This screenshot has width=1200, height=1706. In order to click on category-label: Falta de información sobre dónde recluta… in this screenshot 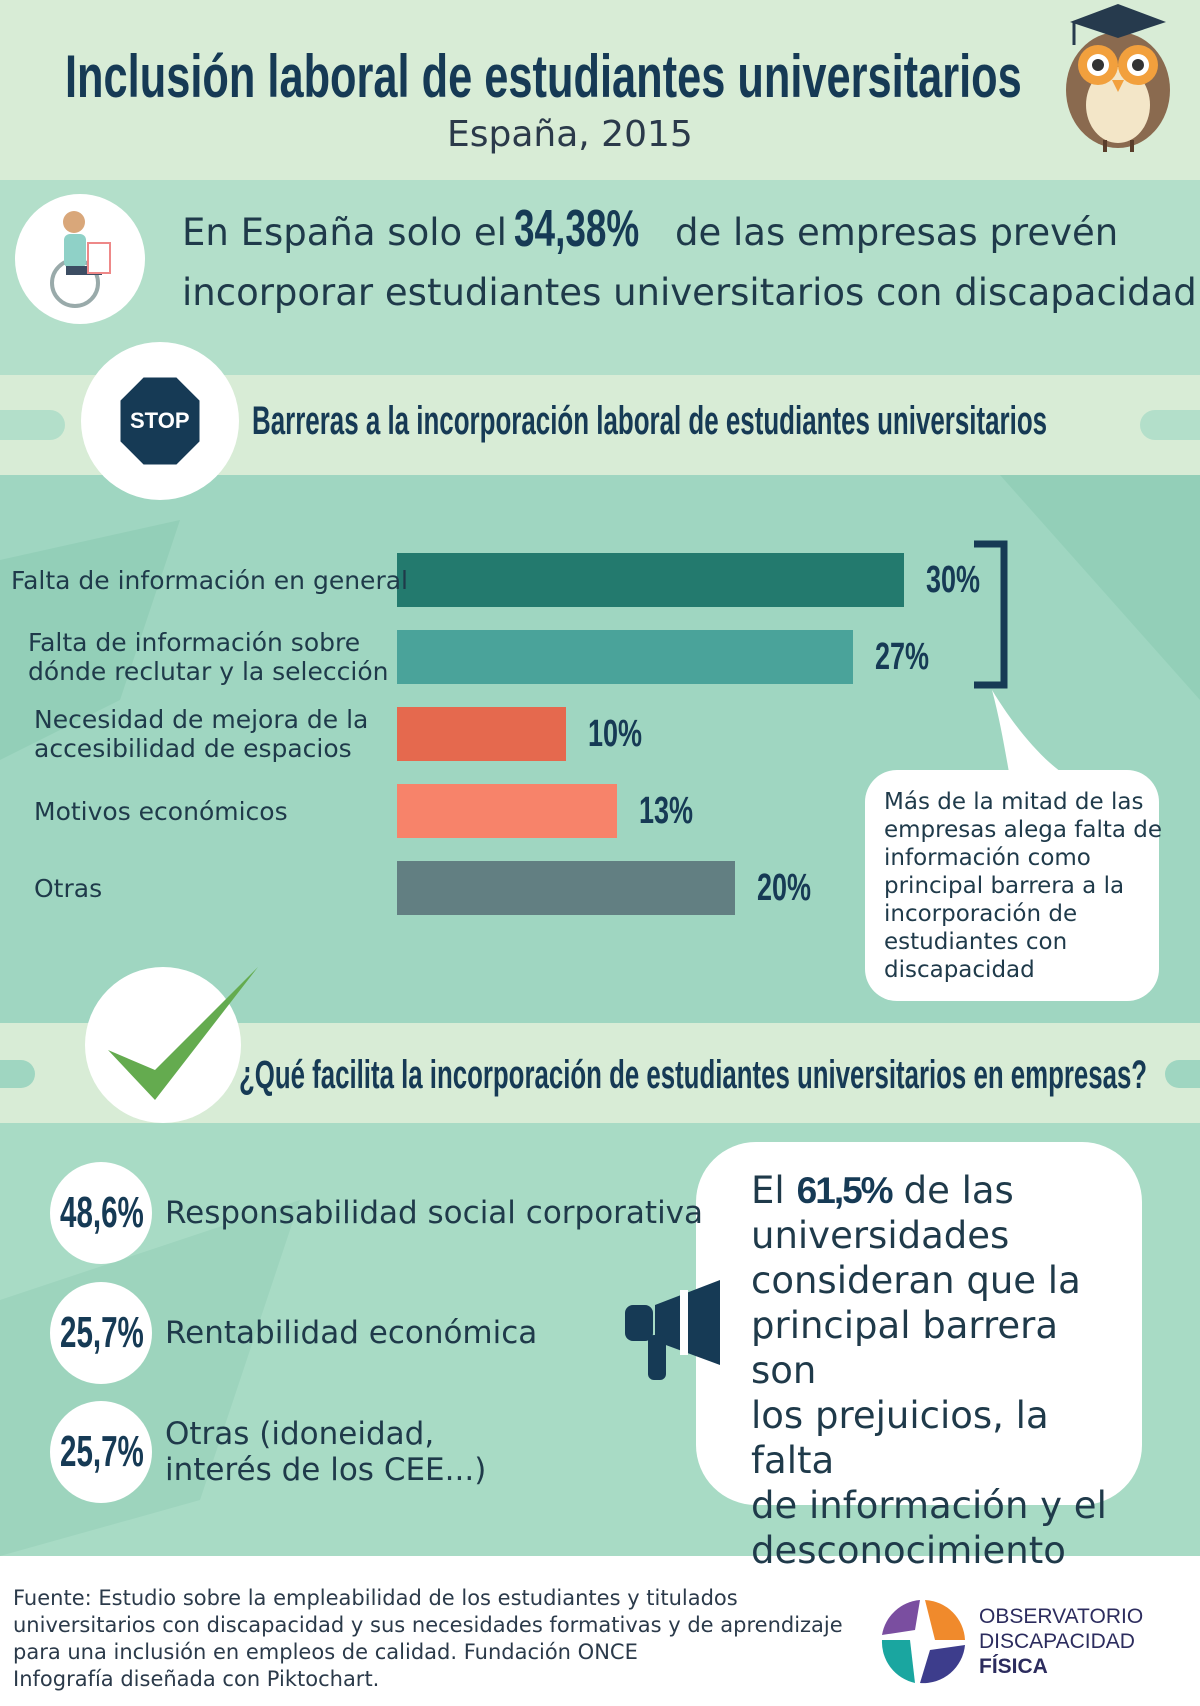, I will do `click(208, 657)`.